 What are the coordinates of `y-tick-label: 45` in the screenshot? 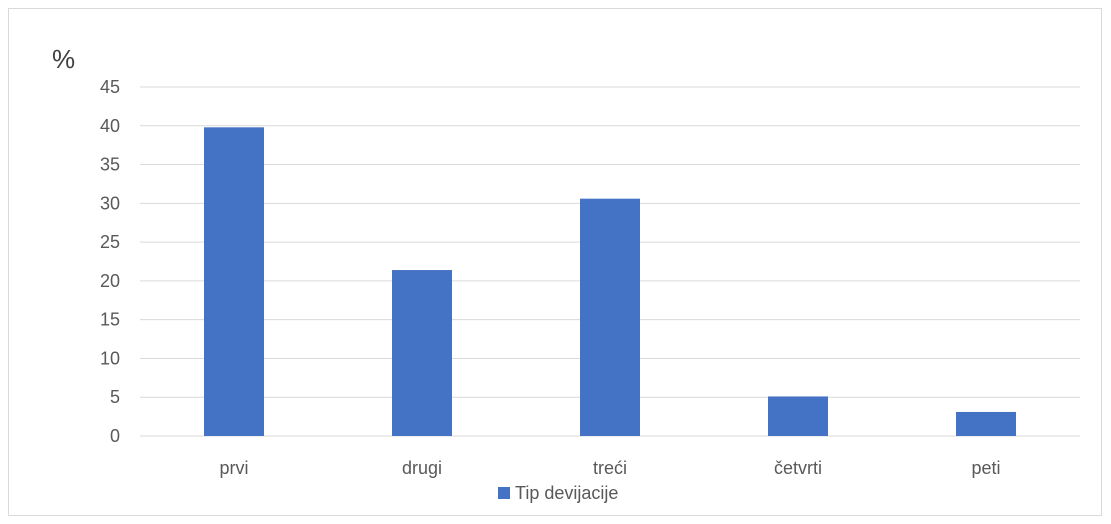 It's located at (110, 87).